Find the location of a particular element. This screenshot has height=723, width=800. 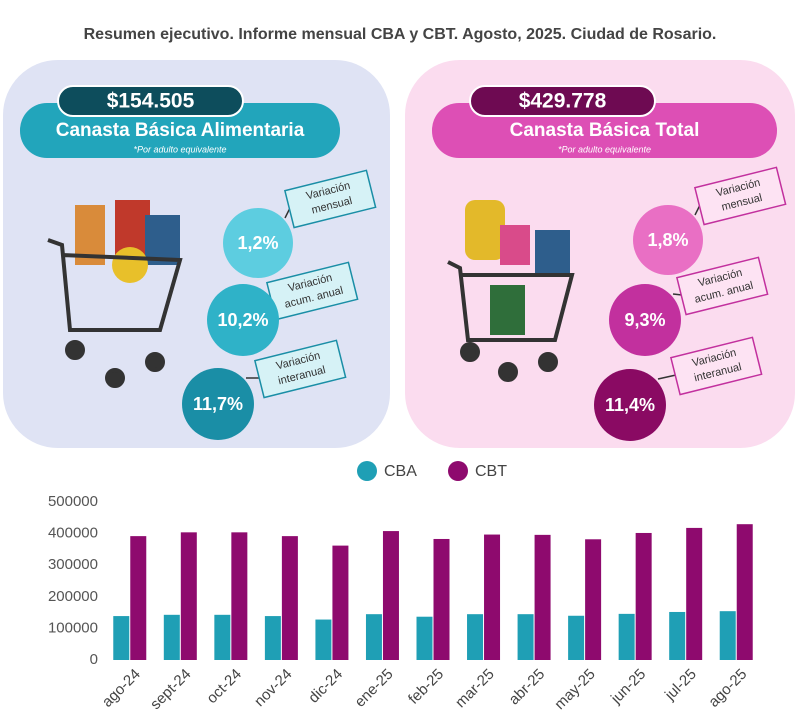

y-tick-label: 200000 is located at coordinates (73, 596).